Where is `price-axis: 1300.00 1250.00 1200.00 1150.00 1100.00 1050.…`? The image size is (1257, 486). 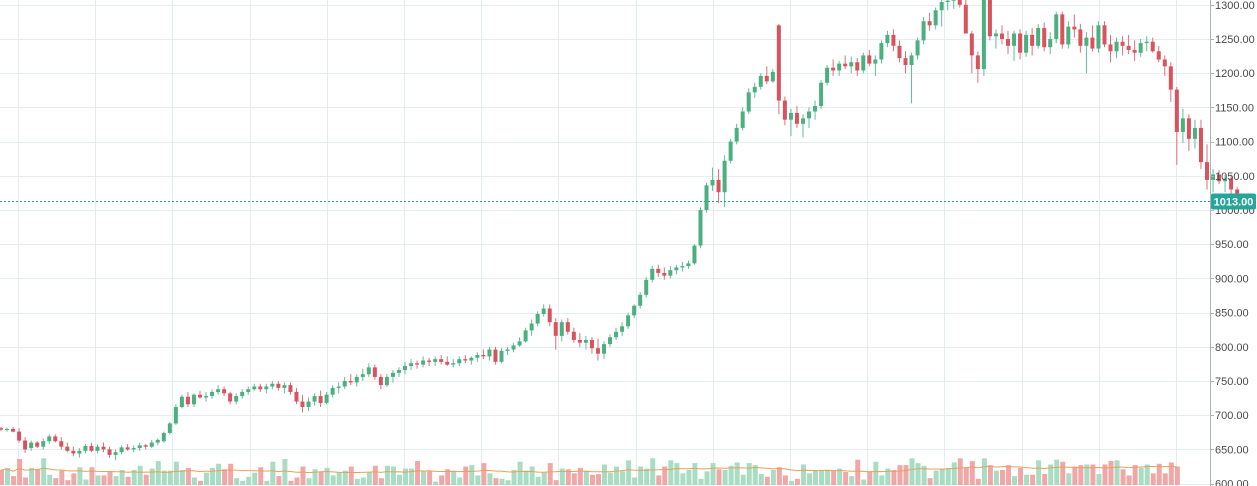 price-axis: 1300.00 1250.00 1200.00 1150.00 1100.00 1050.… is located at coordinates (1232, 243).